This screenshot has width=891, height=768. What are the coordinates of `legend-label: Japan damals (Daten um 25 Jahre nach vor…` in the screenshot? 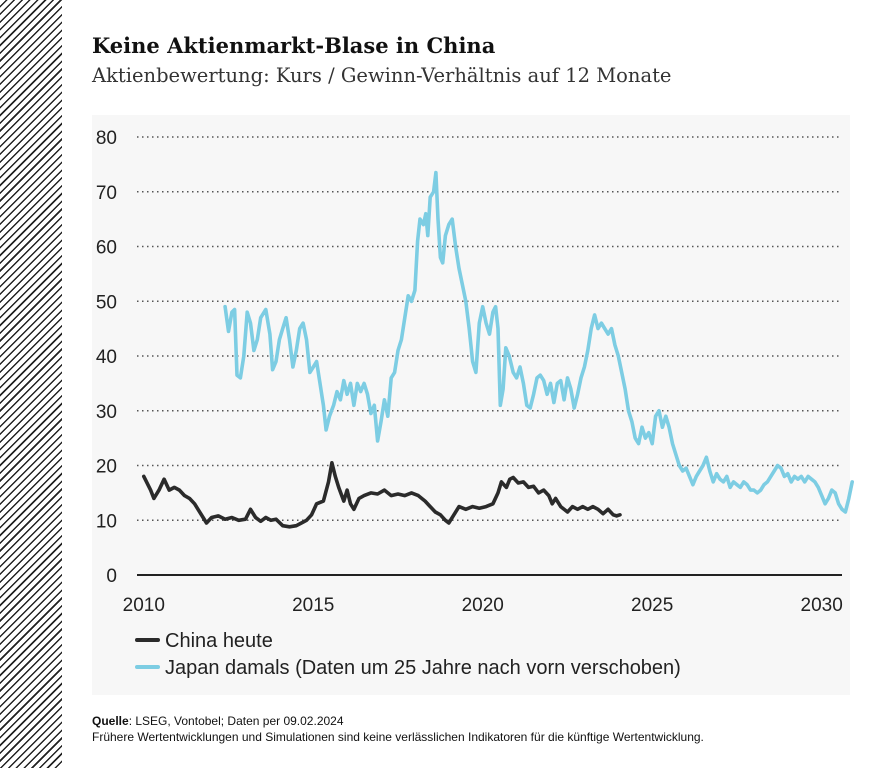 It's located at (423, 668).